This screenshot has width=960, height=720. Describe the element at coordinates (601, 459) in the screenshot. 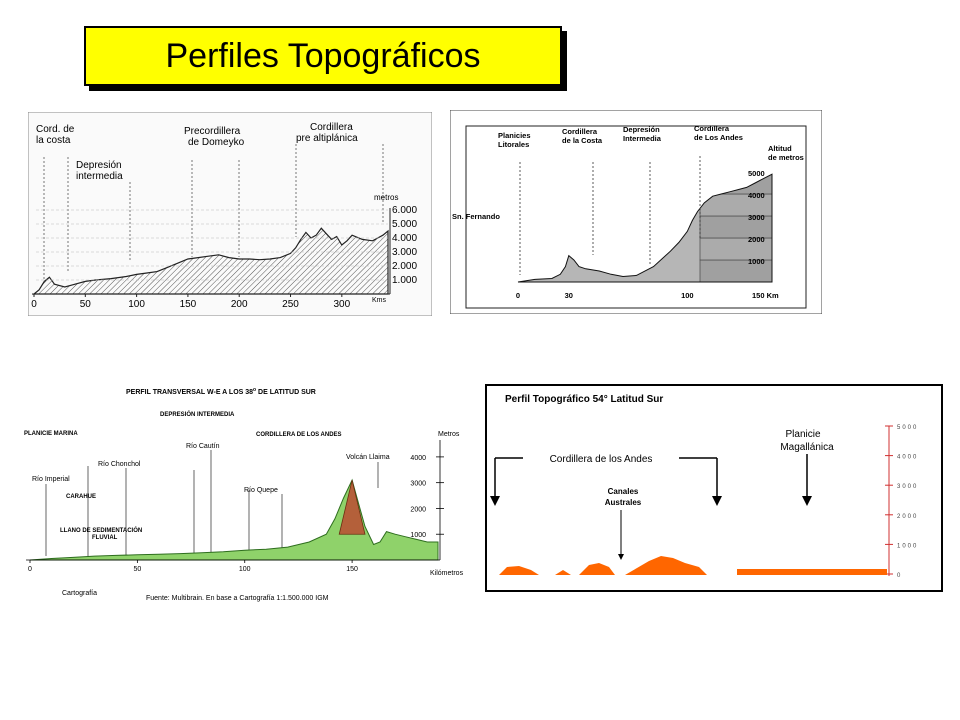

I see `label-cordillera: Cordillera de los Andes` at that location.